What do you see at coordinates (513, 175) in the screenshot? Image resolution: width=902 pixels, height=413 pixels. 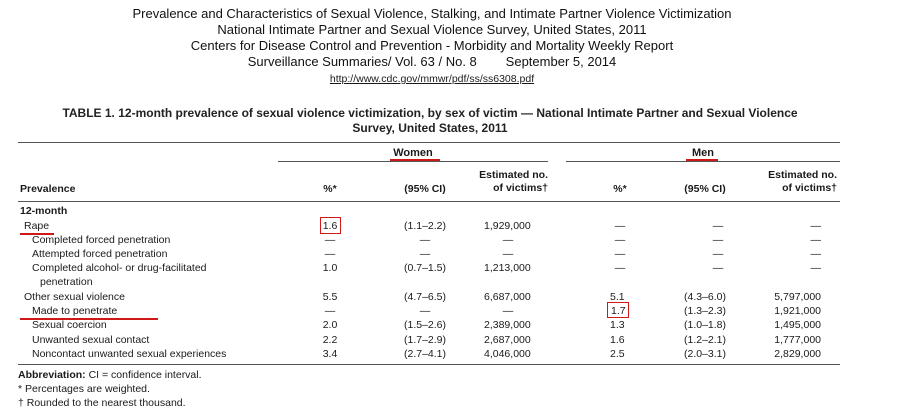 I see `women-est-header: Estimated no.` at bounding box center [513, 175].